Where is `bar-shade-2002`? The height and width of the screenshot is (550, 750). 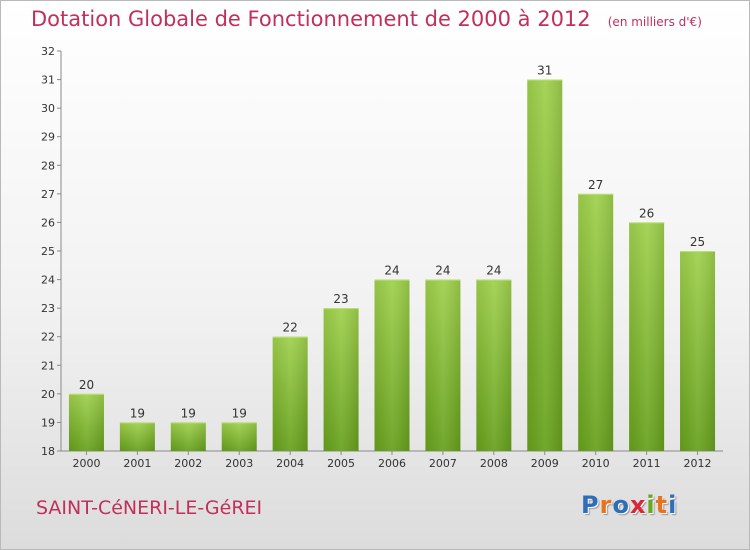 bar-shade-2002 is located at coordinates (188, 436).